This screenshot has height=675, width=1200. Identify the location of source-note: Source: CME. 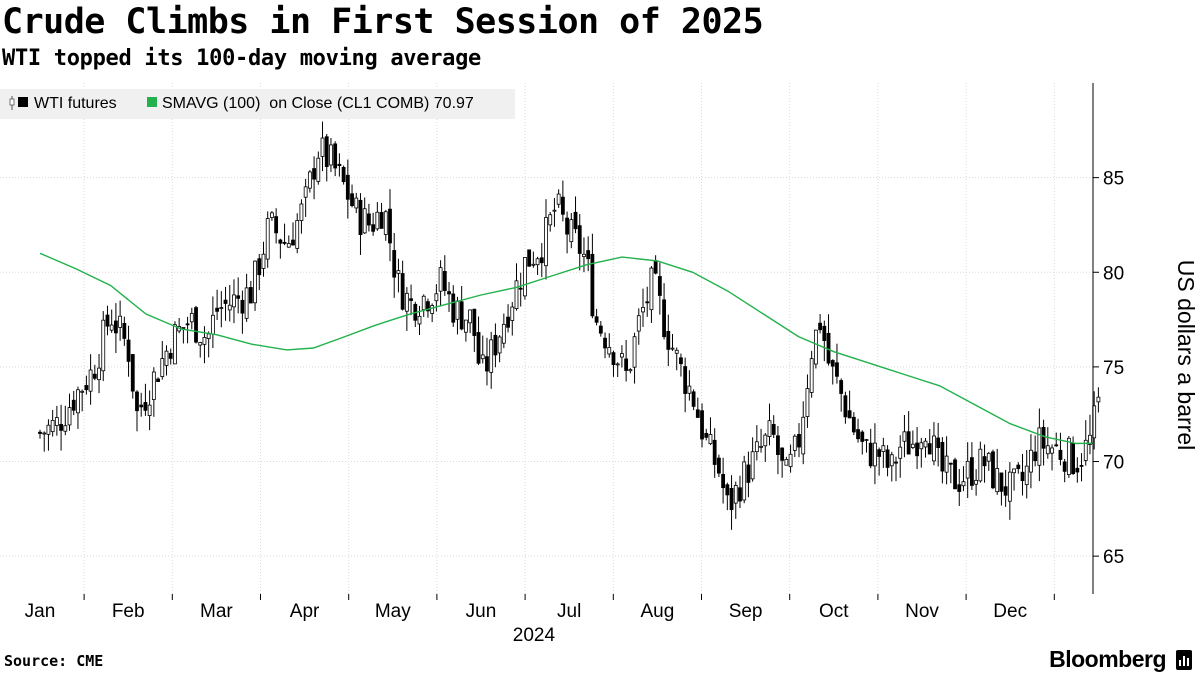
(54, 661).